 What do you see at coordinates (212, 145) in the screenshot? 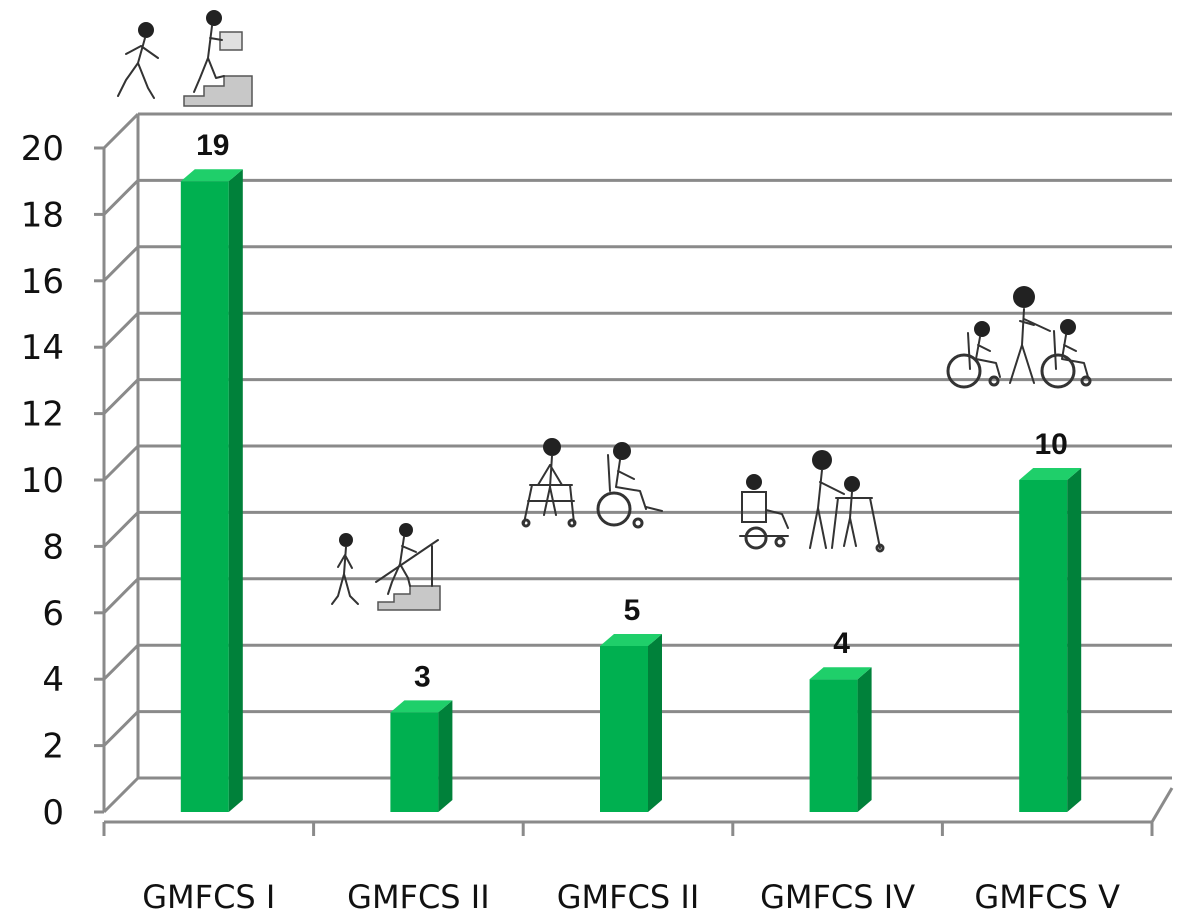
I see `data-label: 19` at bounding box center [212, 145].